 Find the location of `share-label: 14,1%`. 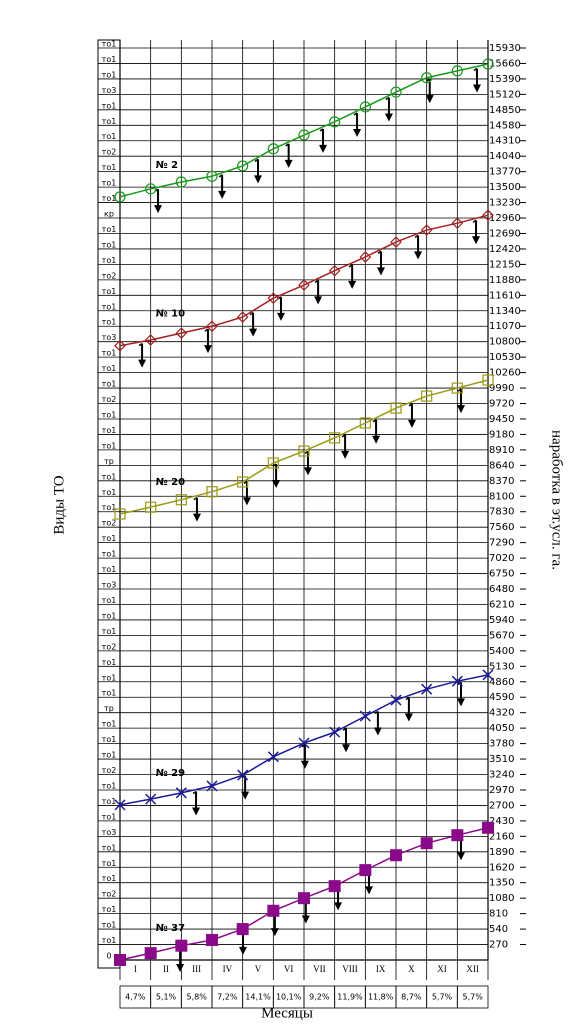

share-label: 14,1% is located at coordinates (258, 997).